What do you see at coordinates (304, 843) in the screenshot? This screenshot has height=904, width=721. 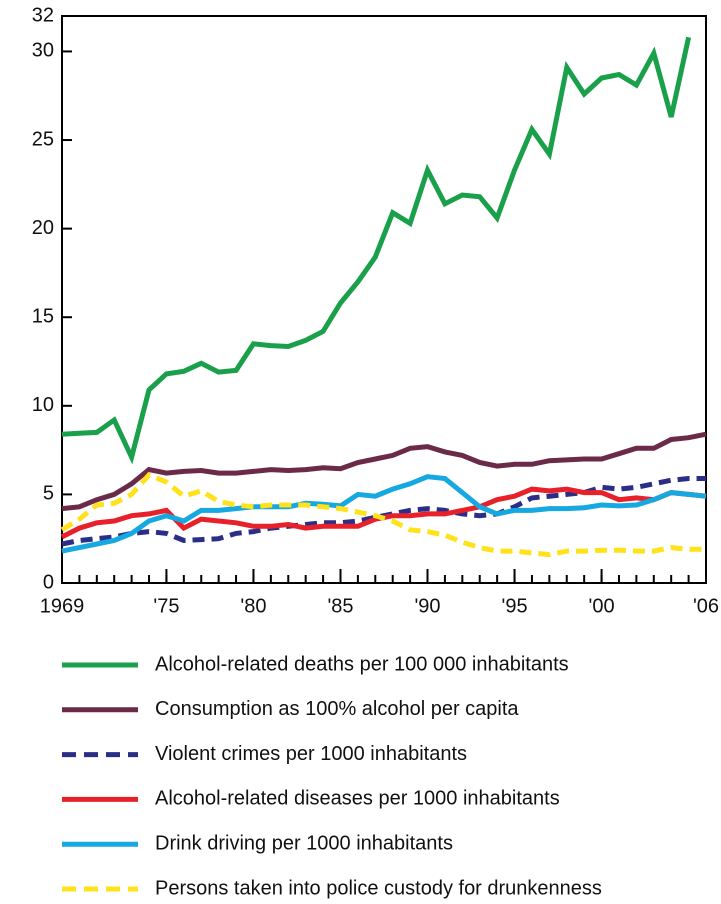 I see `legend-label: Drink driving per 1000 inhabitants` at bounding box center [304, 843].